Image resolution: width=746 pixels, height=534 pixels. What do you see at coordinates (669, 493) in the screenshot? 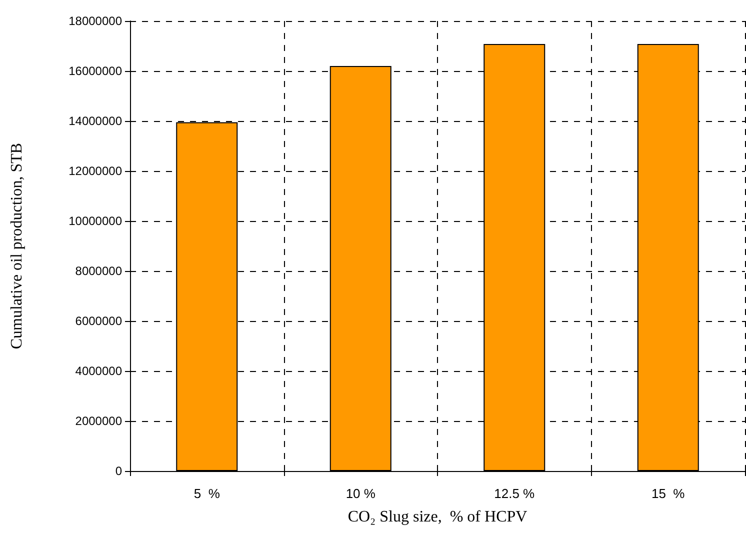
I see `x-tick-label: 15 %` at bounding box center [669, 493].